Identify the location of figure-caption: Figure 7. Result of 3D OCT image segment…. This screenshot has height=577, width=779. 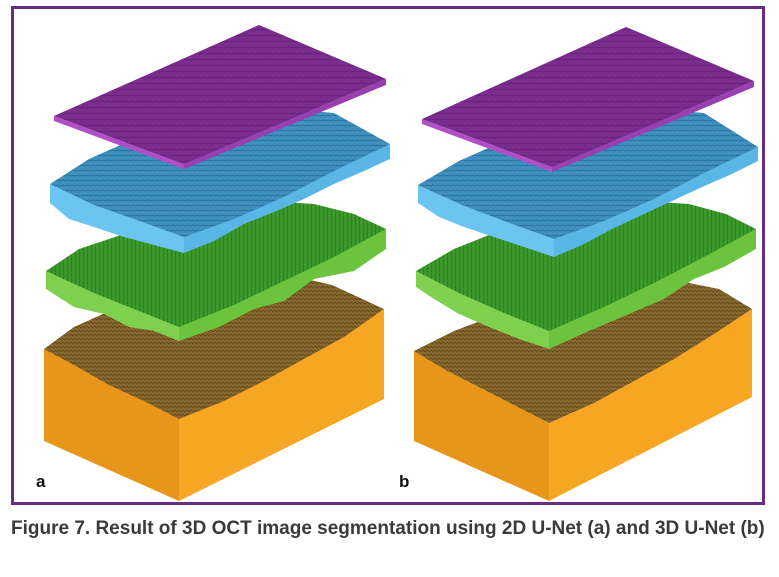
(388, 528).